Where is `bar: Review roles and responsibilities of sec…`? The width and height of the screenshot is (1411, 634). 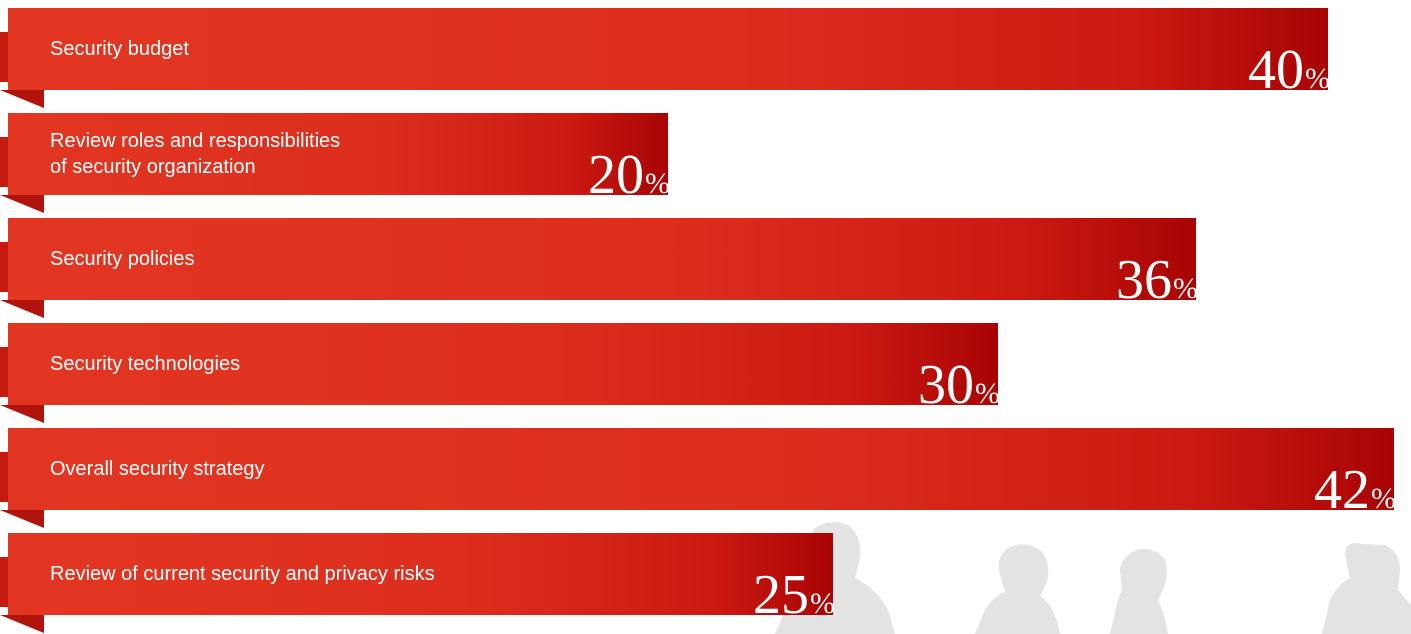
bar: Review roles and responsibilities of sec… is located at coordinates (339, 158).